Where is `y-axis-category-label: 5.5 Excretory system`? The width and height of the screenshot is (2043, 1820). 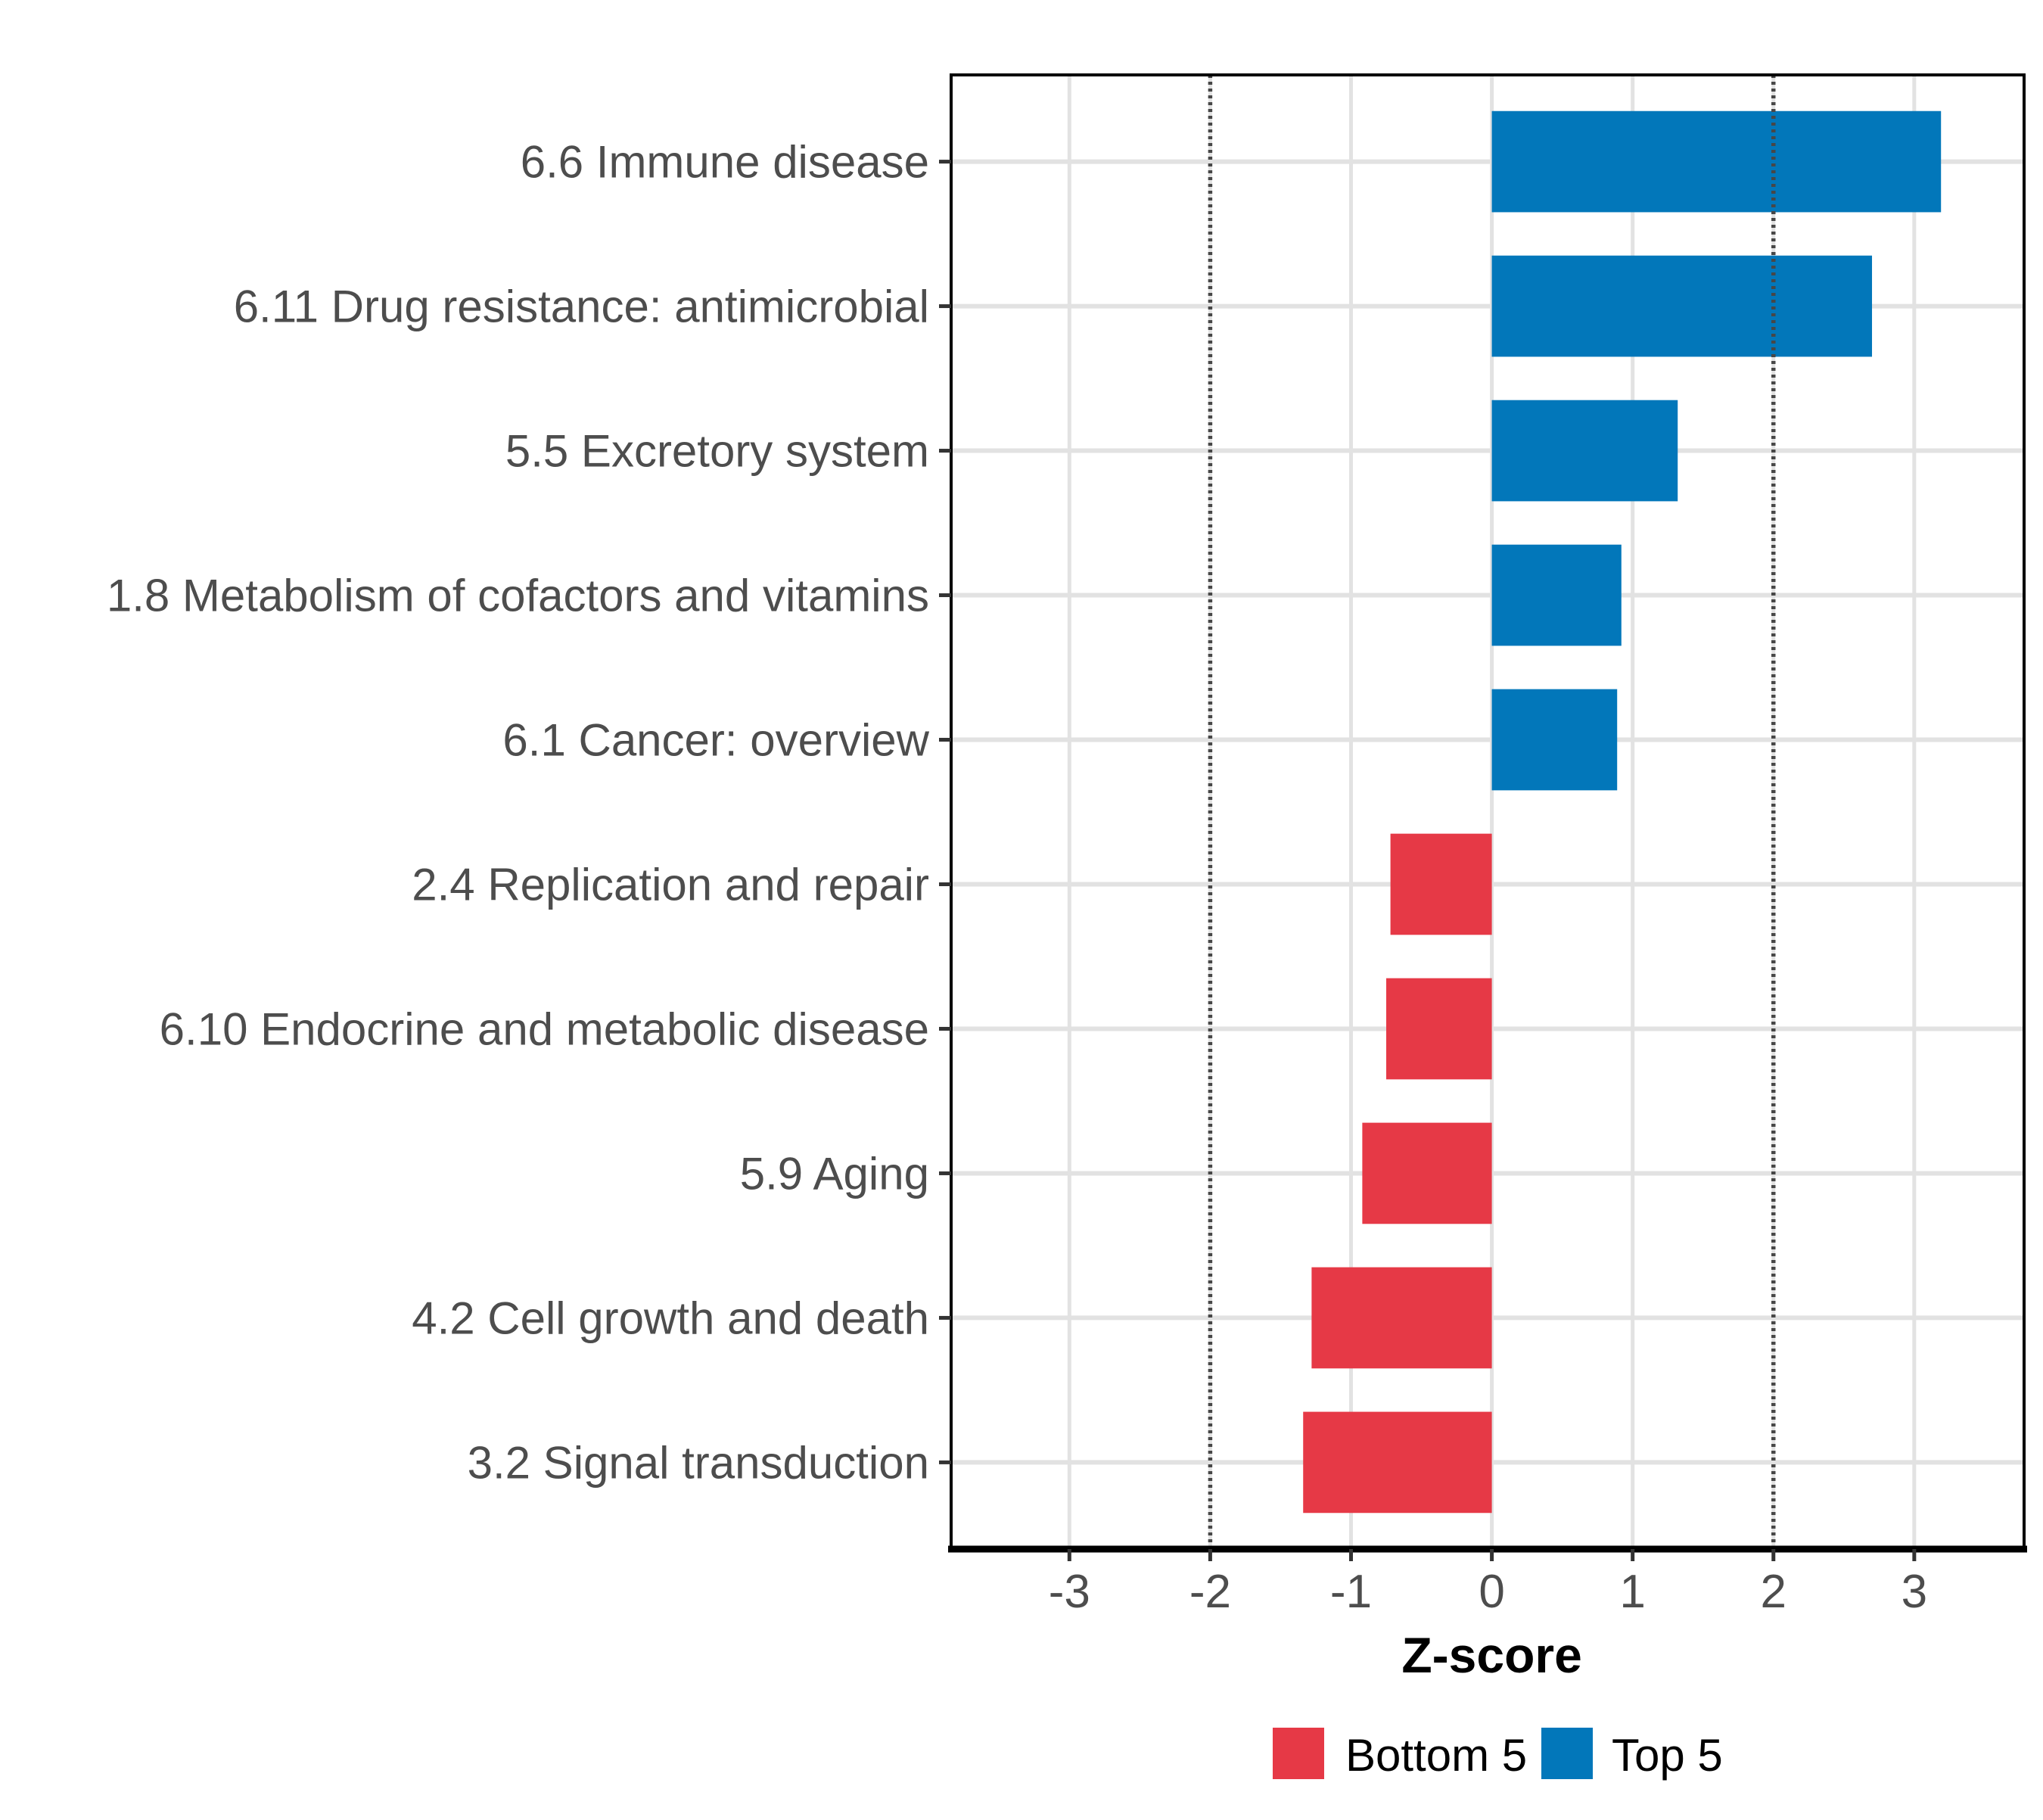 y-axis-category-label: 5.5 Excretory system is located at coordinates (717, 451).